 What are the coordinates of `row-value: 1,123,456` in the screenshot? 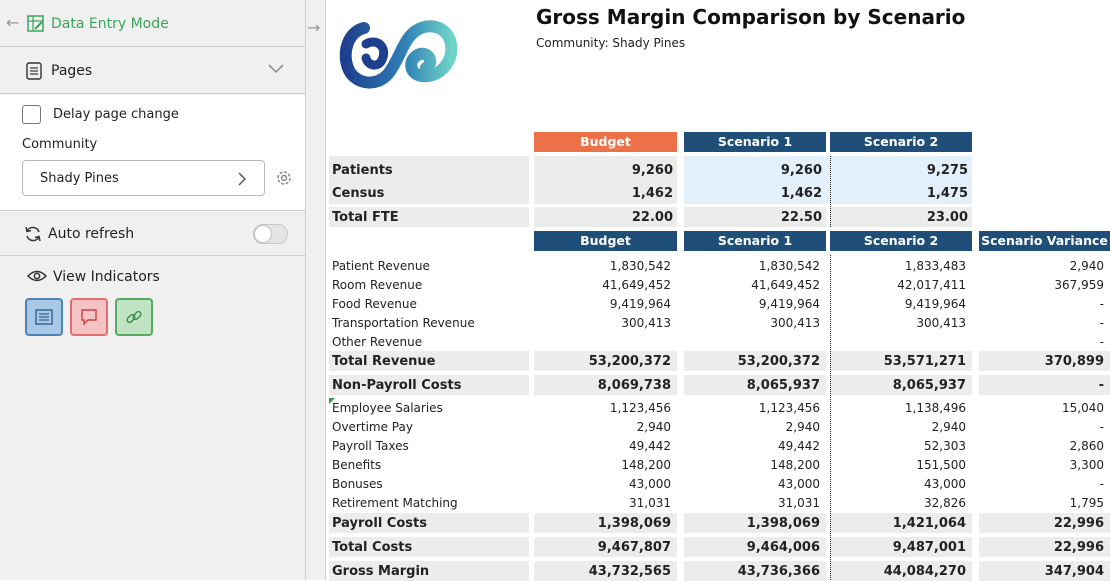 It's located at (640, 408).